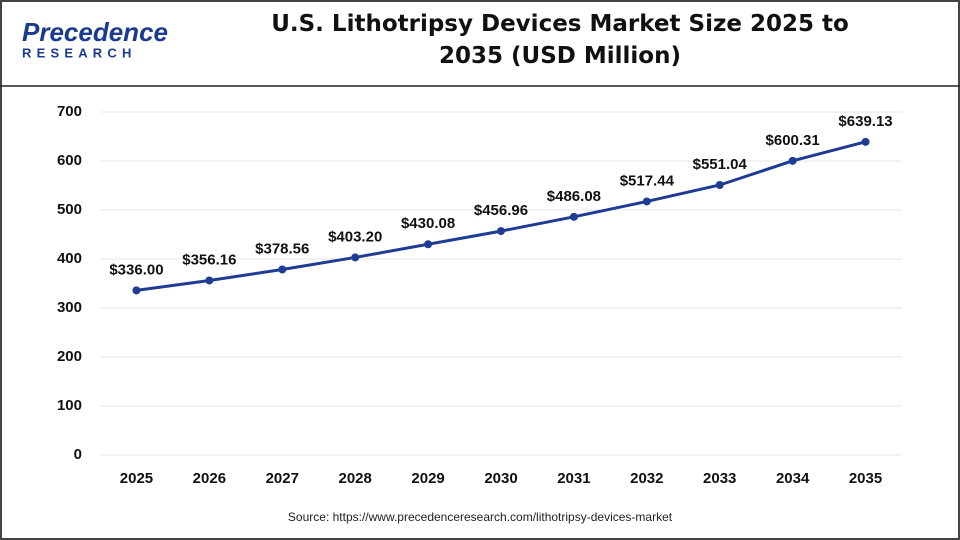 The width and height of the screenshot is (960, 540). What do you see at coordinates (720, 164) in the screenshot?
I see `data-label: $551.04` at bounding box center [720, 164].